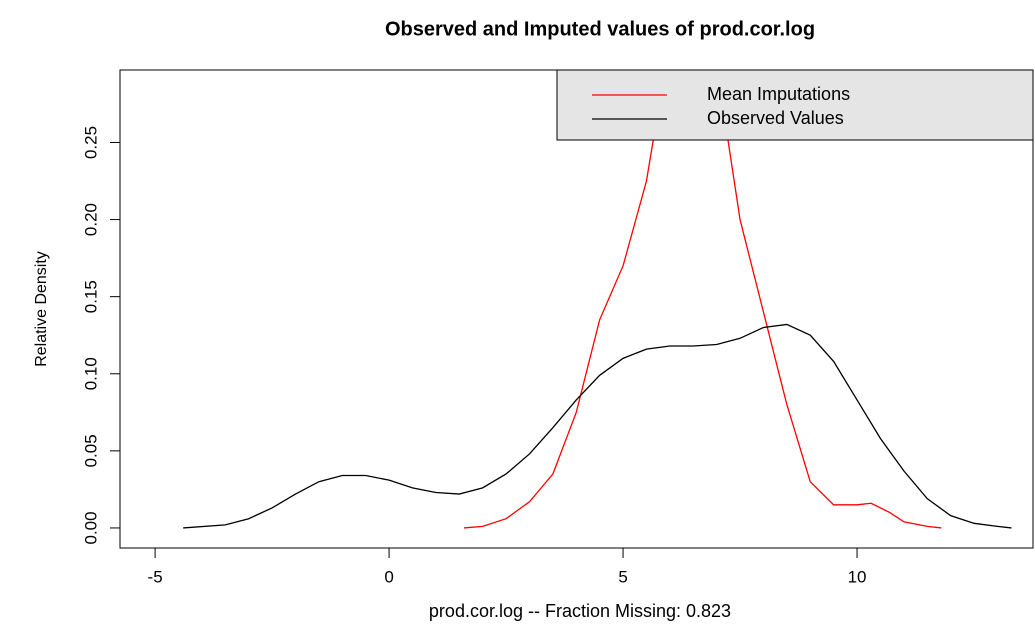 This screenshot has width=1035, height=638. What do you see at coordinates (41, 309) in the screenshot?
I see `y-axis-label: Relative Density` at bounding box center [41, 309].